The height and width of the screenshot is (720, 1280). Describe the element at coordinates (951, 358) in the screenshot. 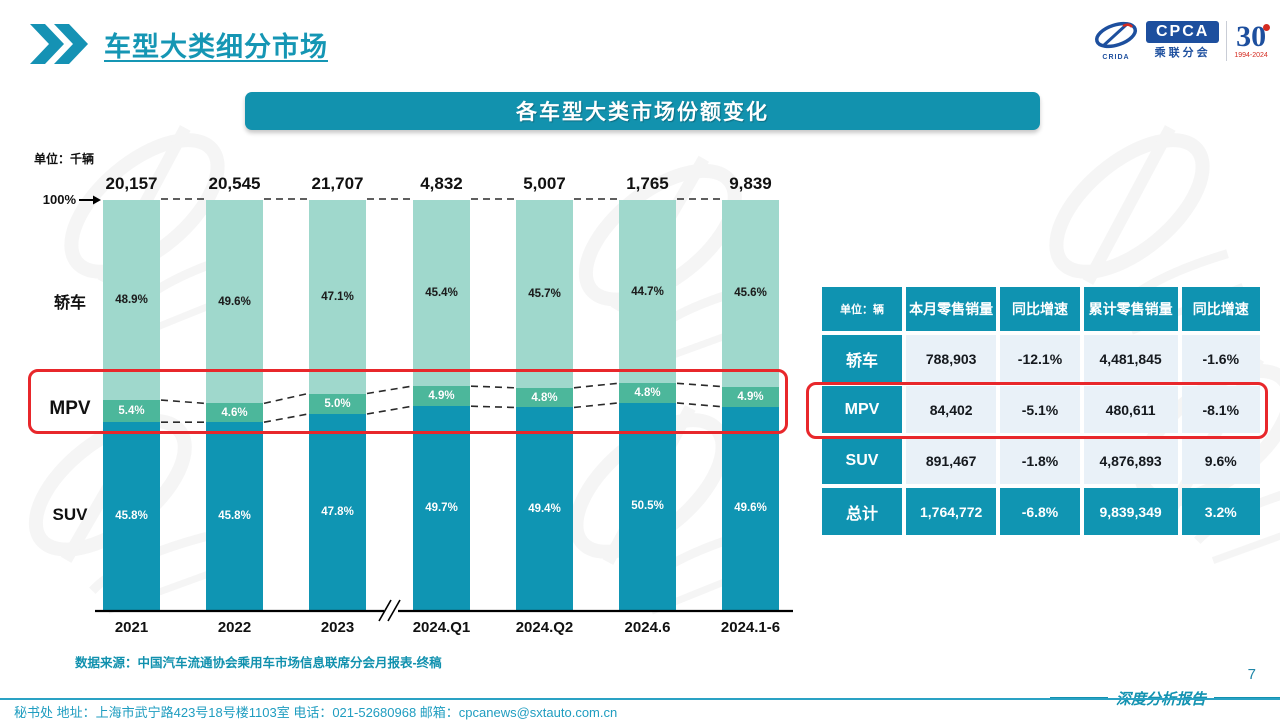

I see `cell-value: 788,903` at that location.